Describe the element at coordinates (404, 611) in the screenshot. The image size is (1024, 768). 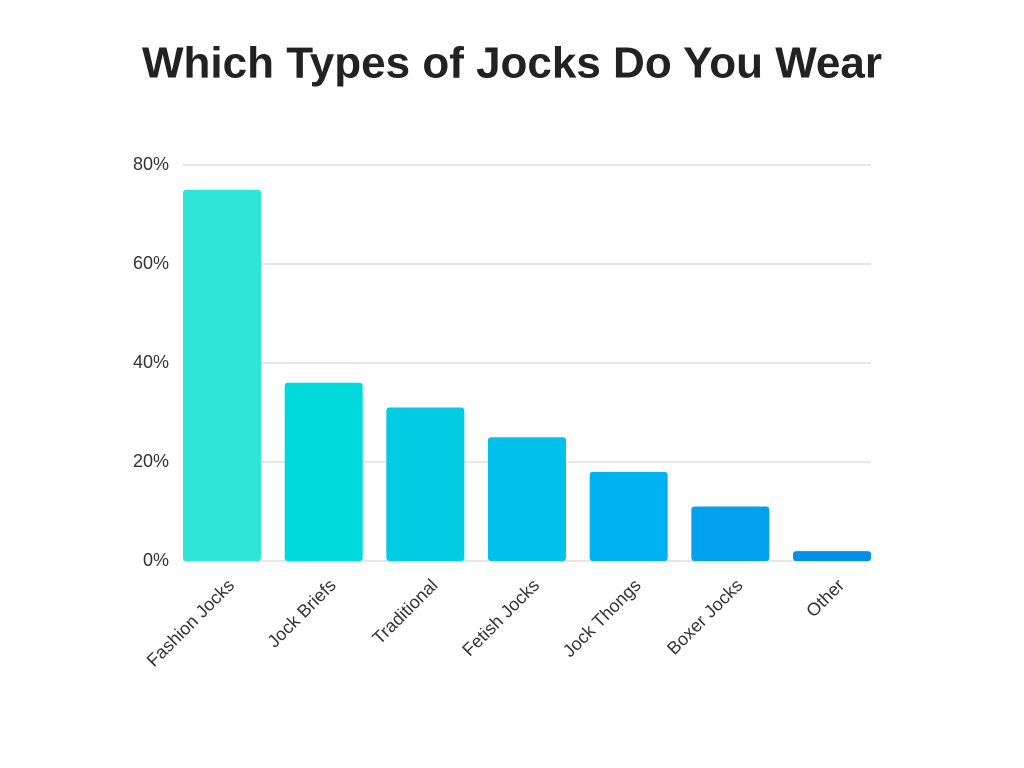
I see `x-tick-label: Traditional` at that location.